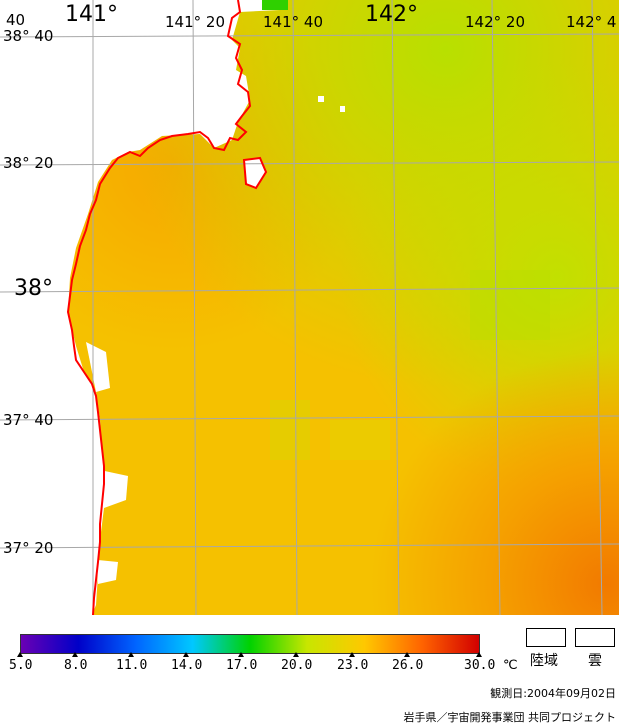  Describe the element at coordinates (28, 36) in the screenshot. I see `latitude-label: 38° 40` at that location.